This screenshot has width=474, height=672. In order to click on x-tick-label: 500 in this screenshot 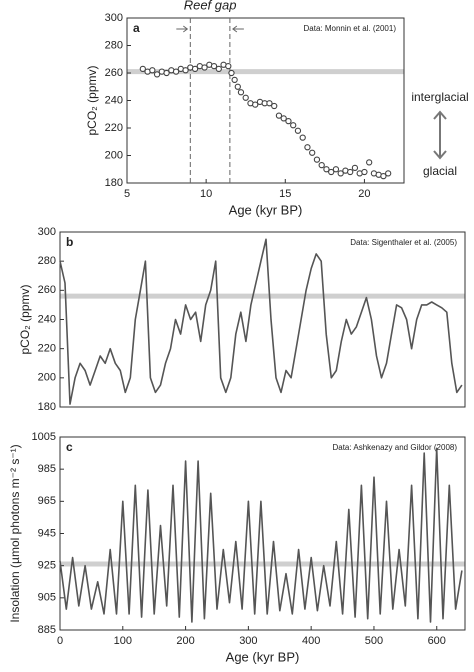, I will do `click(374, 641)`.